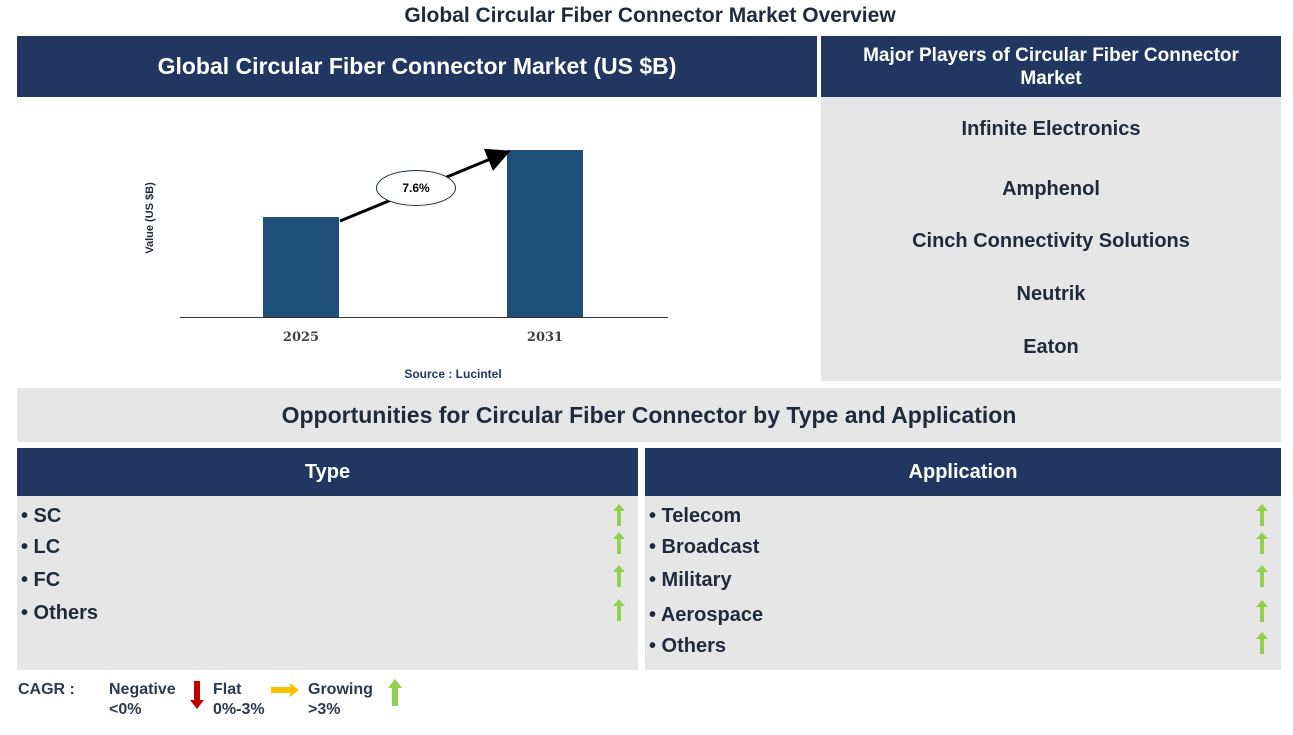 This screenshot has width=1293, height=735. Describe the element at coordinates (1051, 294) in the screenshot. I see `player-item: Neutrik` at that location.